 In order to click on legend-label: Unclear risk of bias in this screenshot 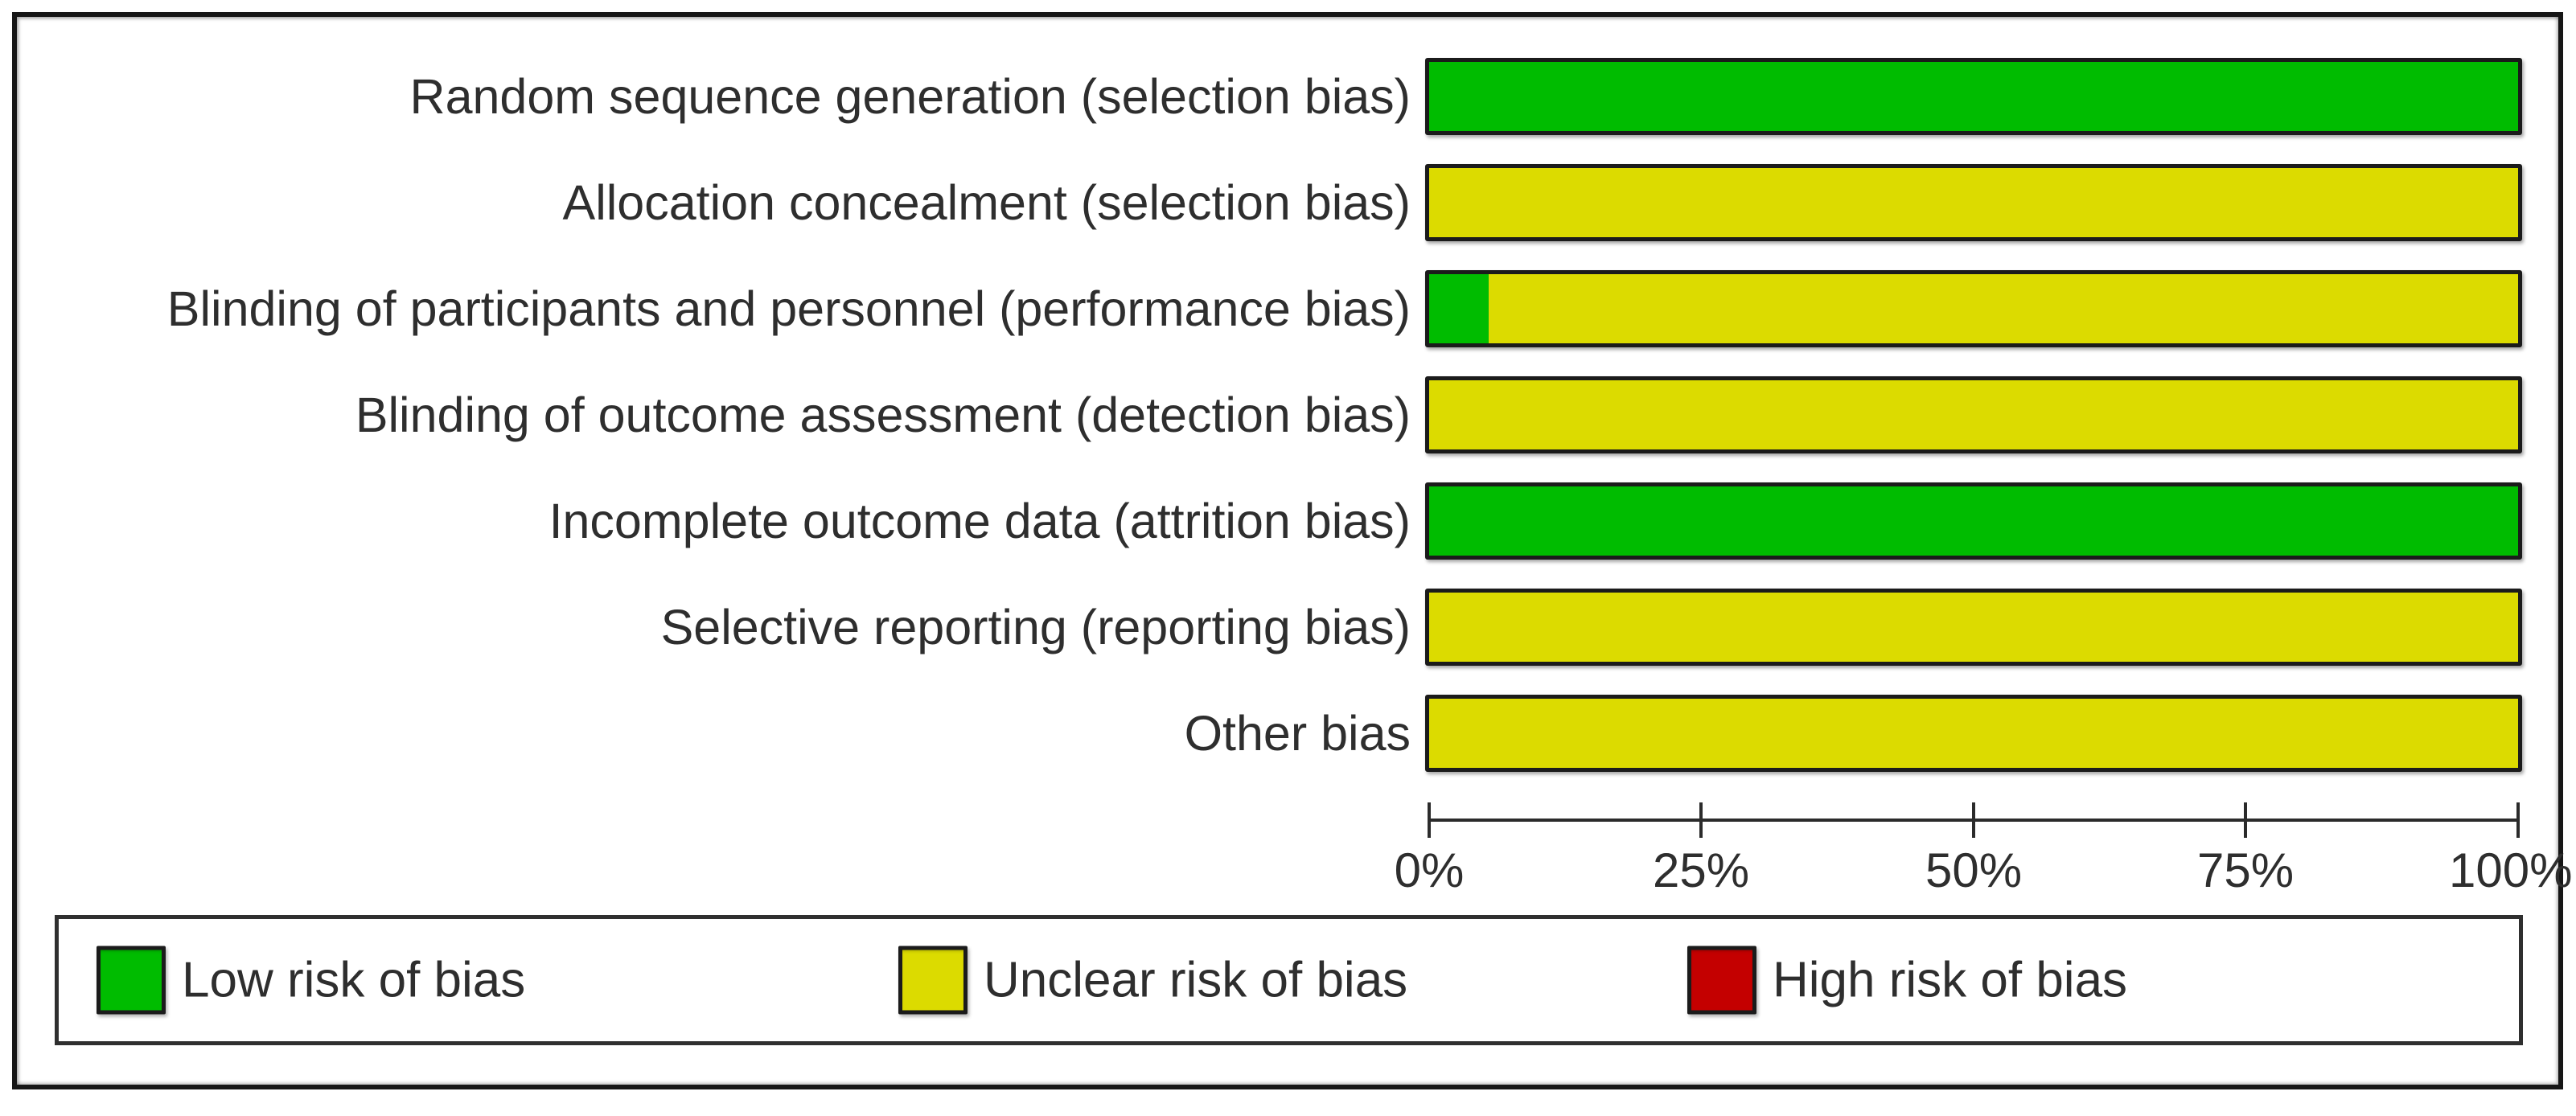, I will do `click(1196, 980)`.